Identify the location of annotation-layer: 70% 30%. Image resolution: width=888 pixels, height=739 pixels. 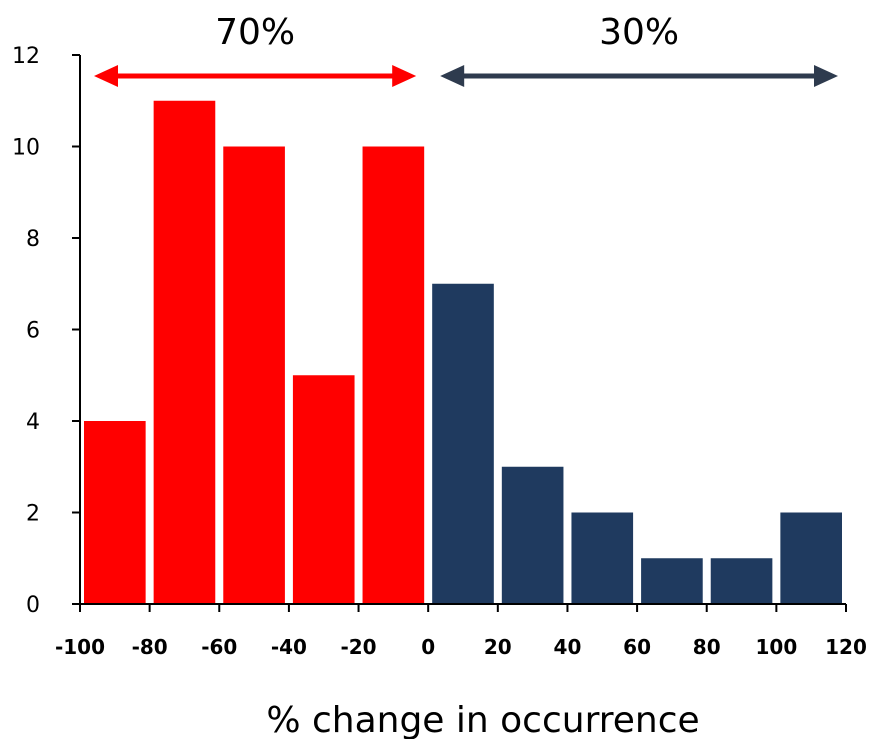
(466, 49).